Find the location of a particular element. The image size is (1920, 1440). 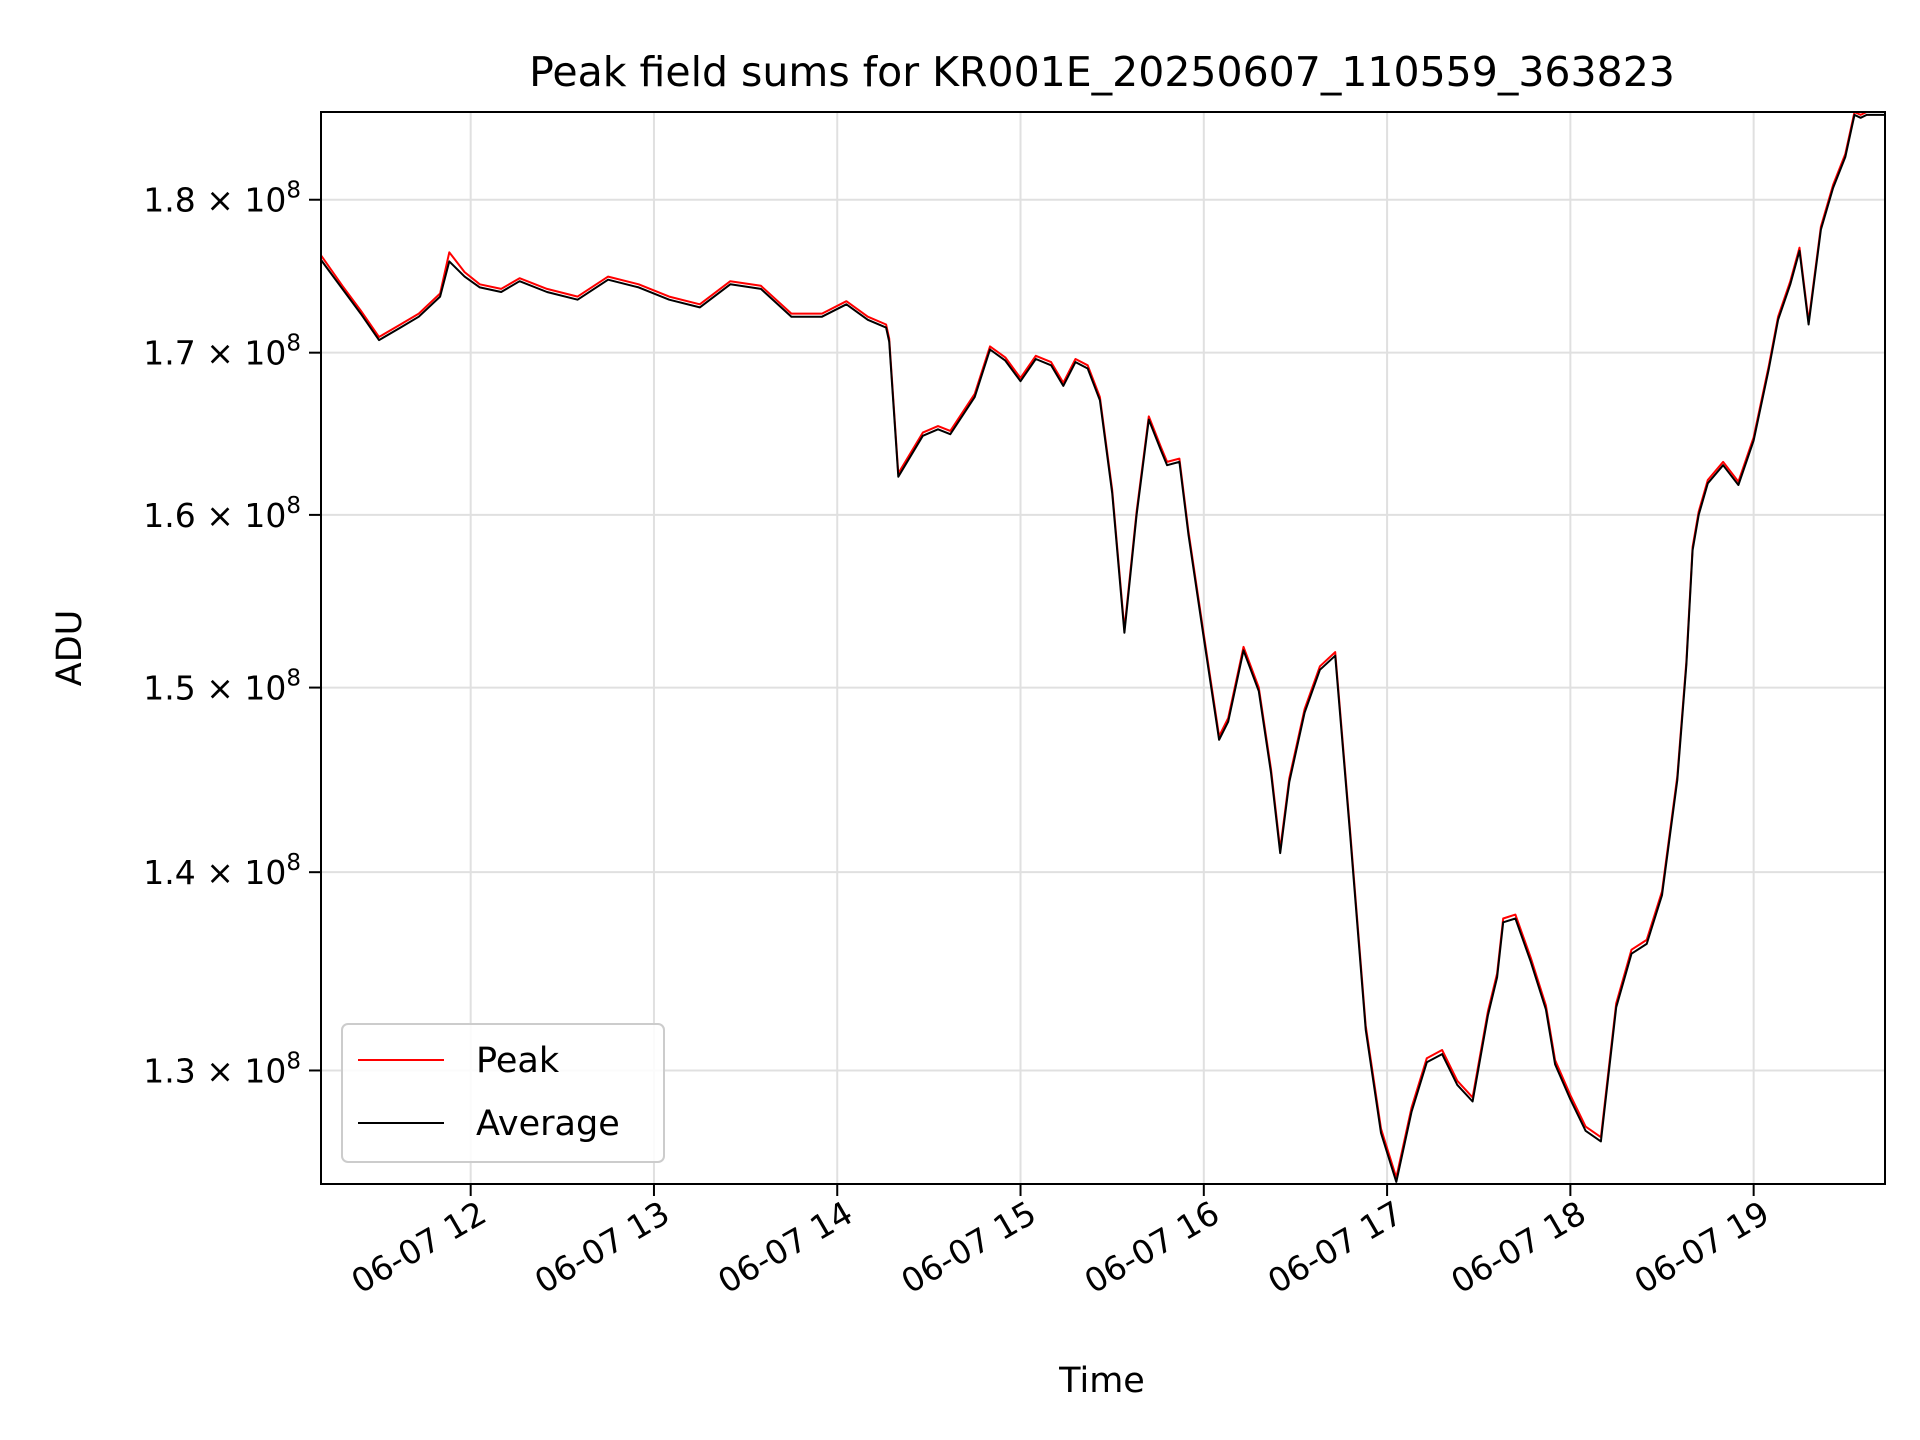

y-tick-label-mantissa: 1.3 is located at coordinates (169, 1070).